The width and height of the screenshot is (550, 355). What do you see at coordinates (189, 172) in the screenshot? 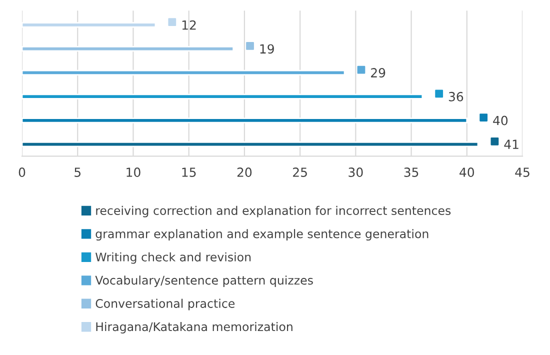
I see `x-tick-label: 15` at bounding box center [189, 172].